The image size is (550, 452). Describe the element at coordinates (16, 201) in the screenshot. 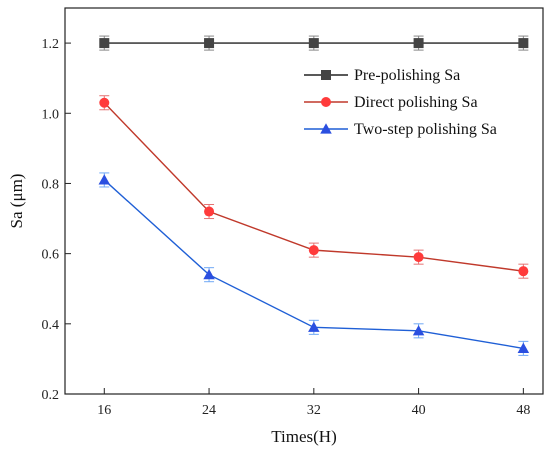

I see `y-axis-title: Sa (μm)` at that location.